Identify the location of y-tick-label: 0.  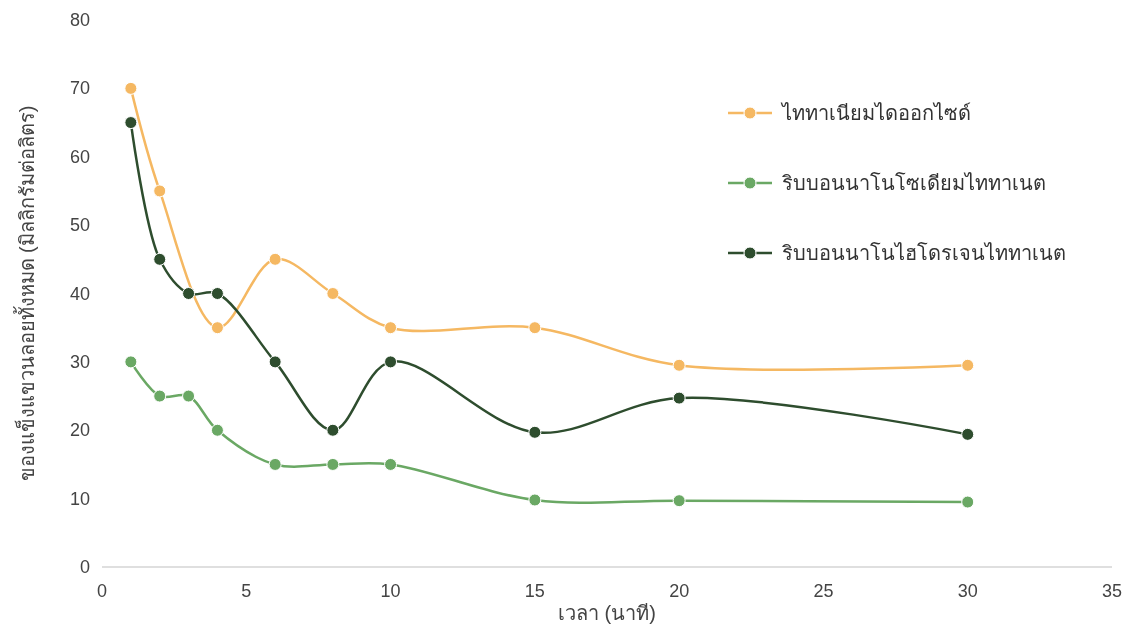
(84, 567).